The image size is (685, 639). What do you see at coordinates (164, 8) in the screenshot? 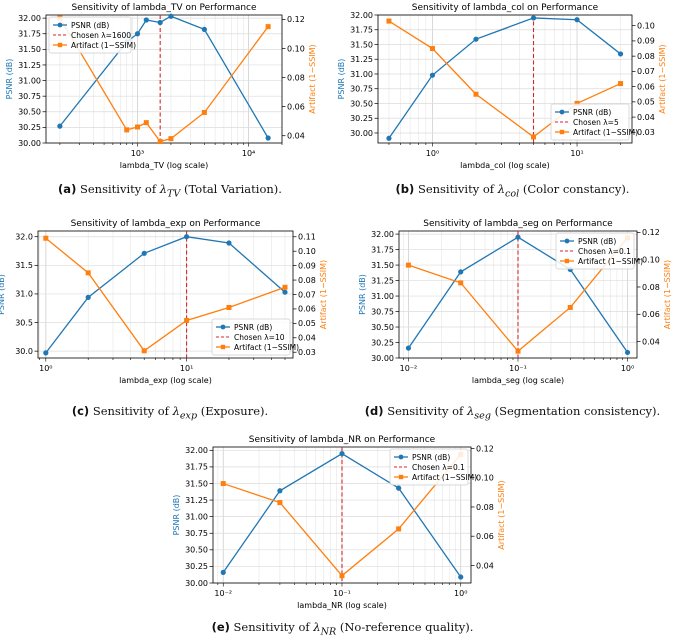
I see `chart-title: Sensitivity of lambda_TV on Performance` at bounding box center [164, 8].